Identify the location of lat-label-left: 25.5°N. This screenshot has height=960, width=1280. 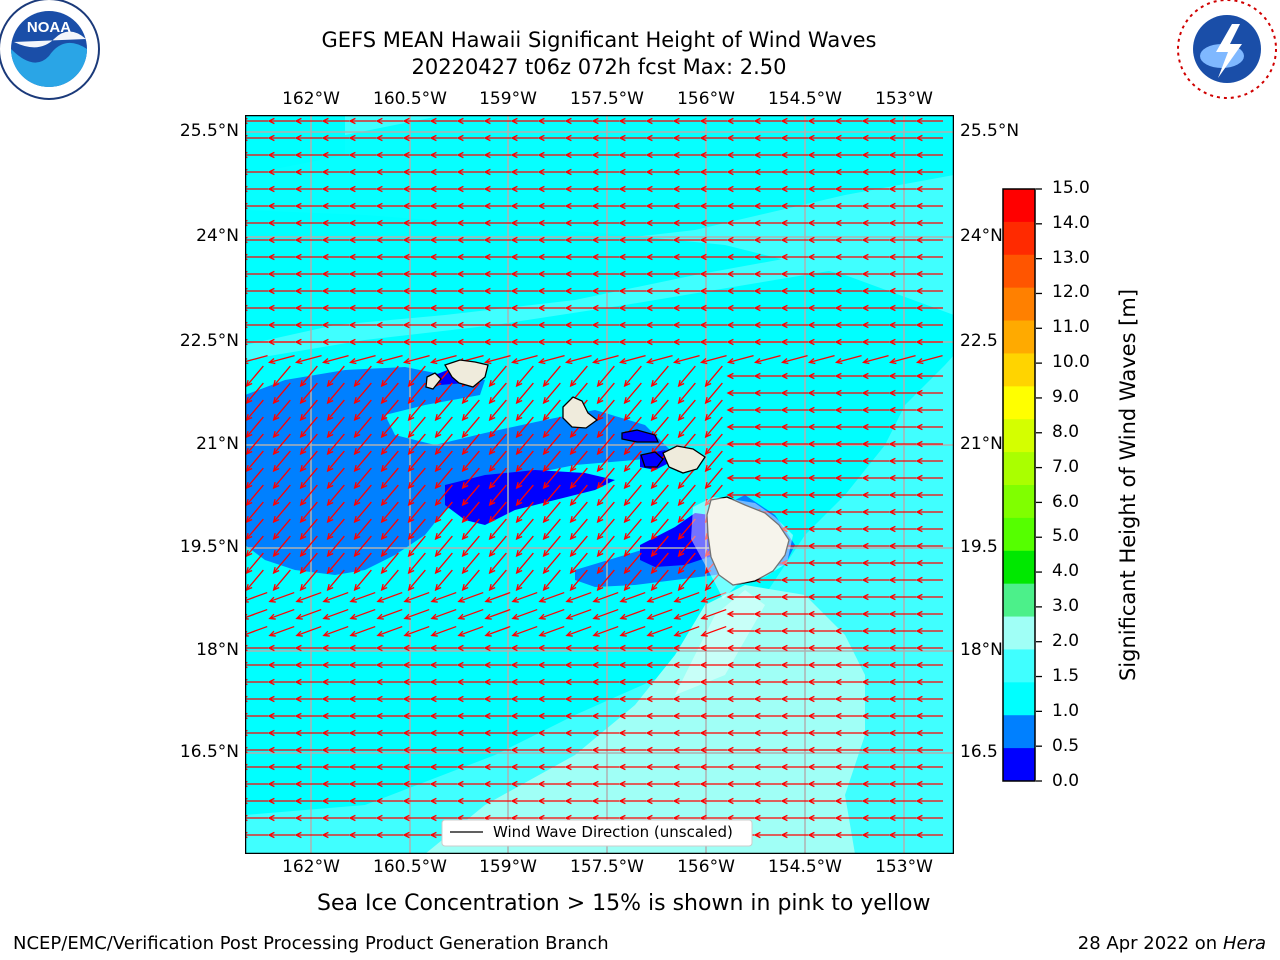
(209, 131).